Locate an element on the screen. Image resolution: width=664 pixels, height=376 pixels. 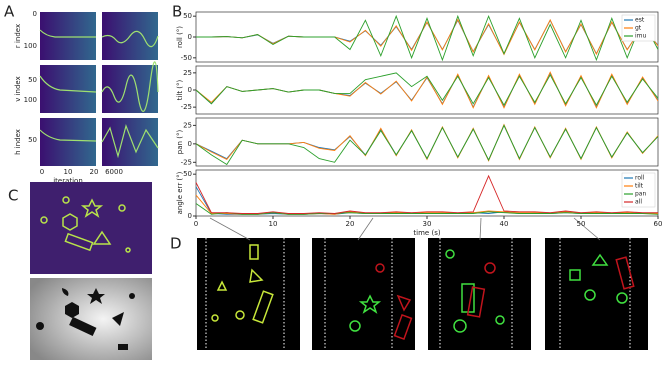
x-tick-label: 40 is located at coordinates (504, 224).